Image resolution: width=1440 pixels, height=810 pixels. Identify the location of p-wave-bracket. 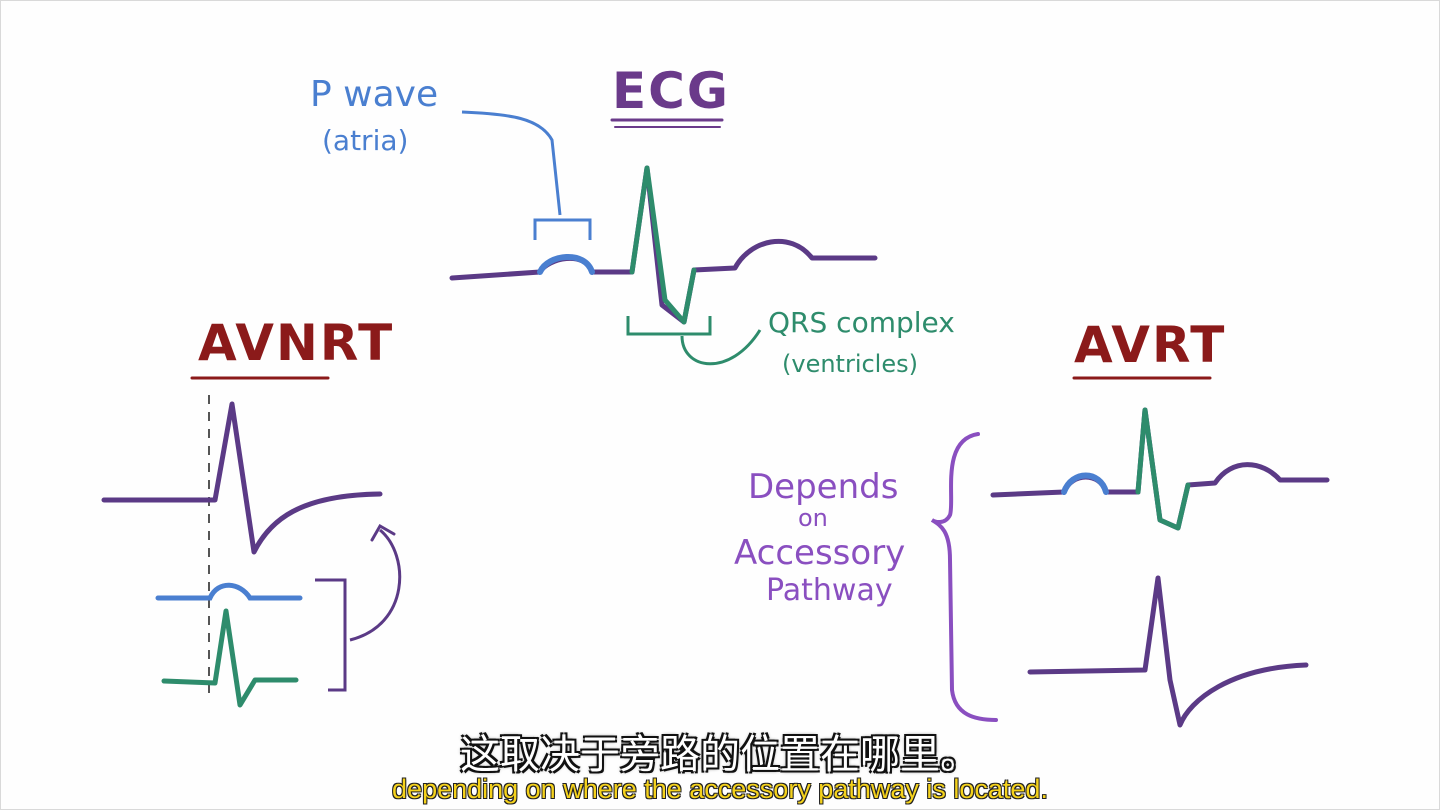
(562, 229).